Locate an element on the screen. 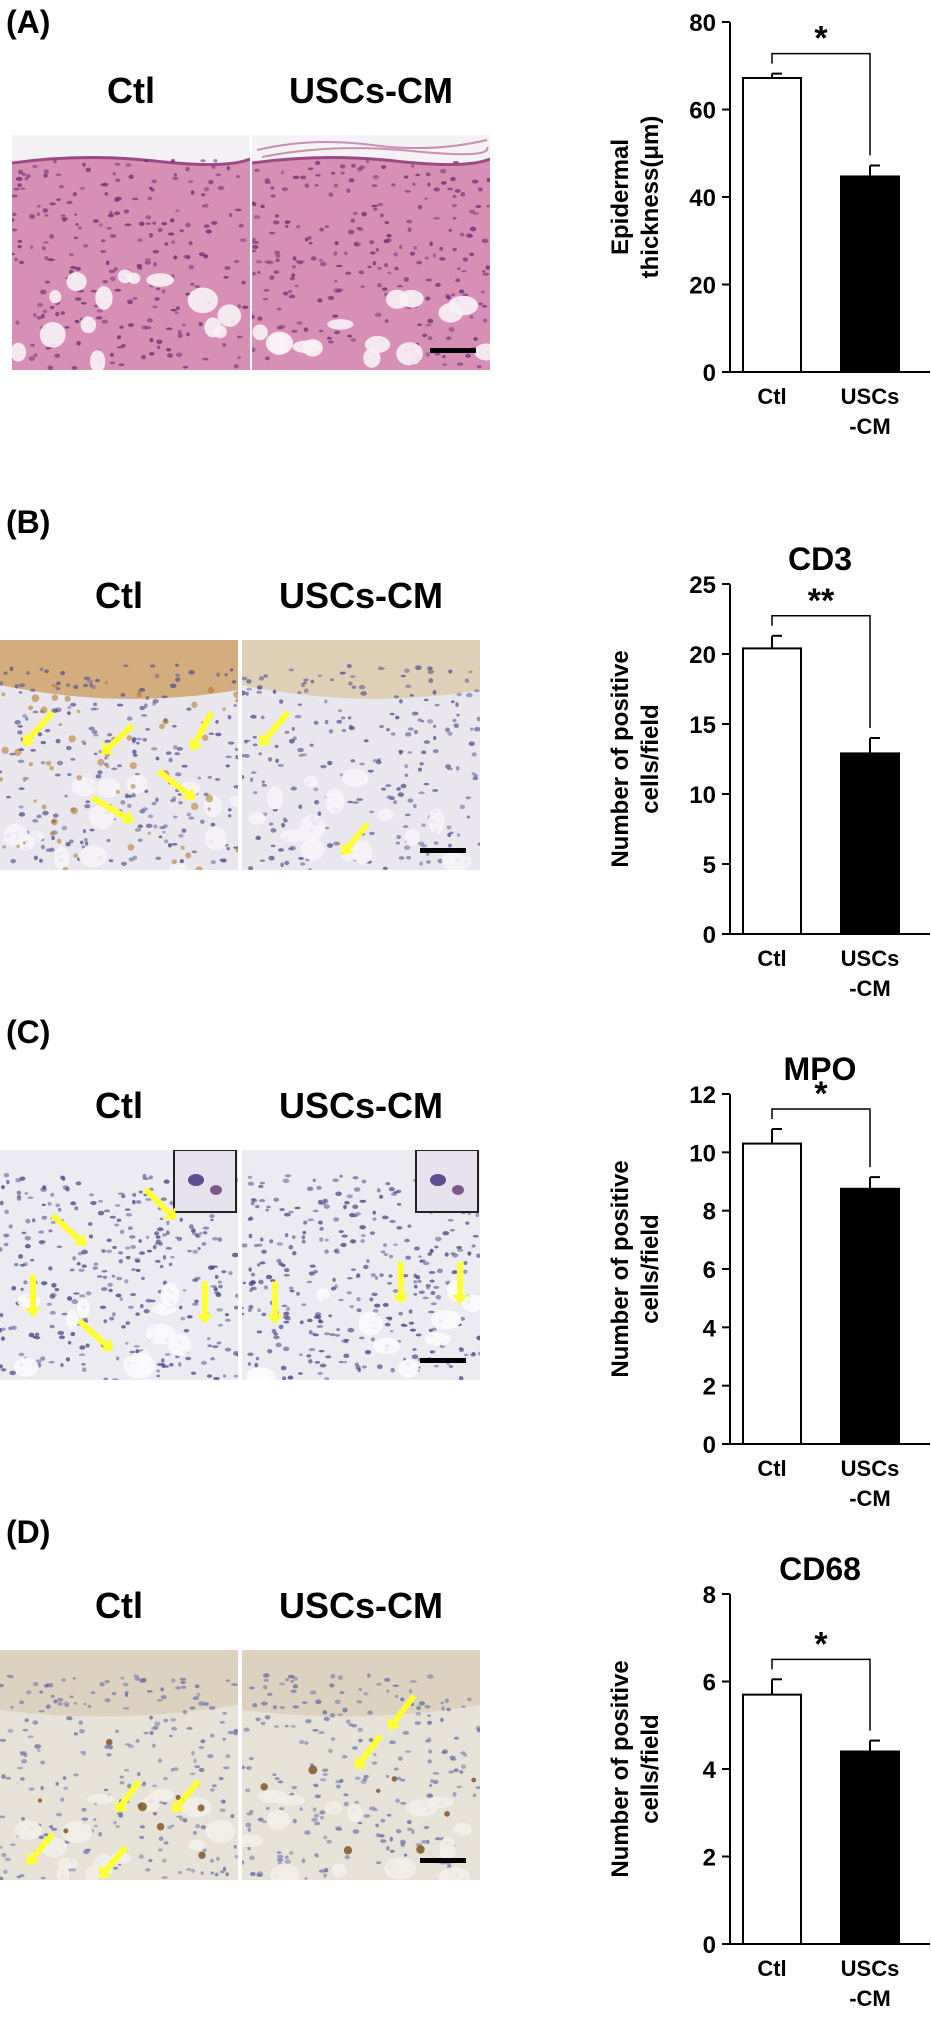  y-tick-label: 25 is located at coordinates (702, 585).